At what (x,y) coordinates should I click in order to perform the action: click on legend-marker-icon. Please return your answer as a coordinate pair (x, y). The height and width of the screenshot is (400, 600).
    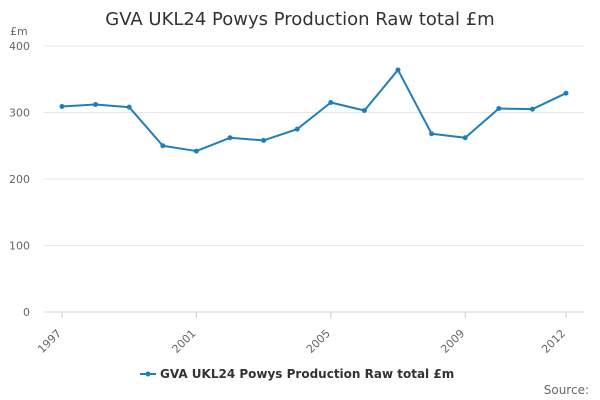
    Looking at the image, I should click on (148, 374).